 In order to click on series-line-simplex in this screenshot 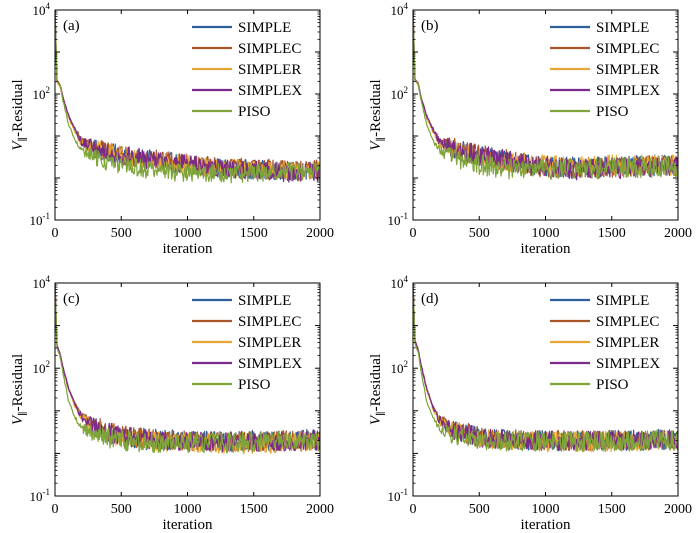, I will do `click(187, 96)`.